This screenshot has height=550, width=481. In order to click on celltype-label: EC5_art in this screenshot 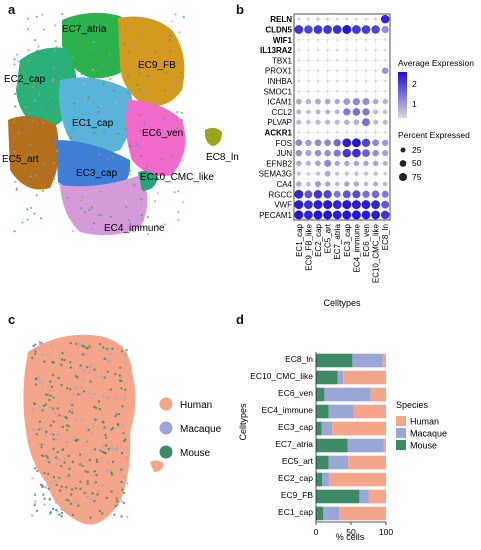, I will do `click(328, 238)`.